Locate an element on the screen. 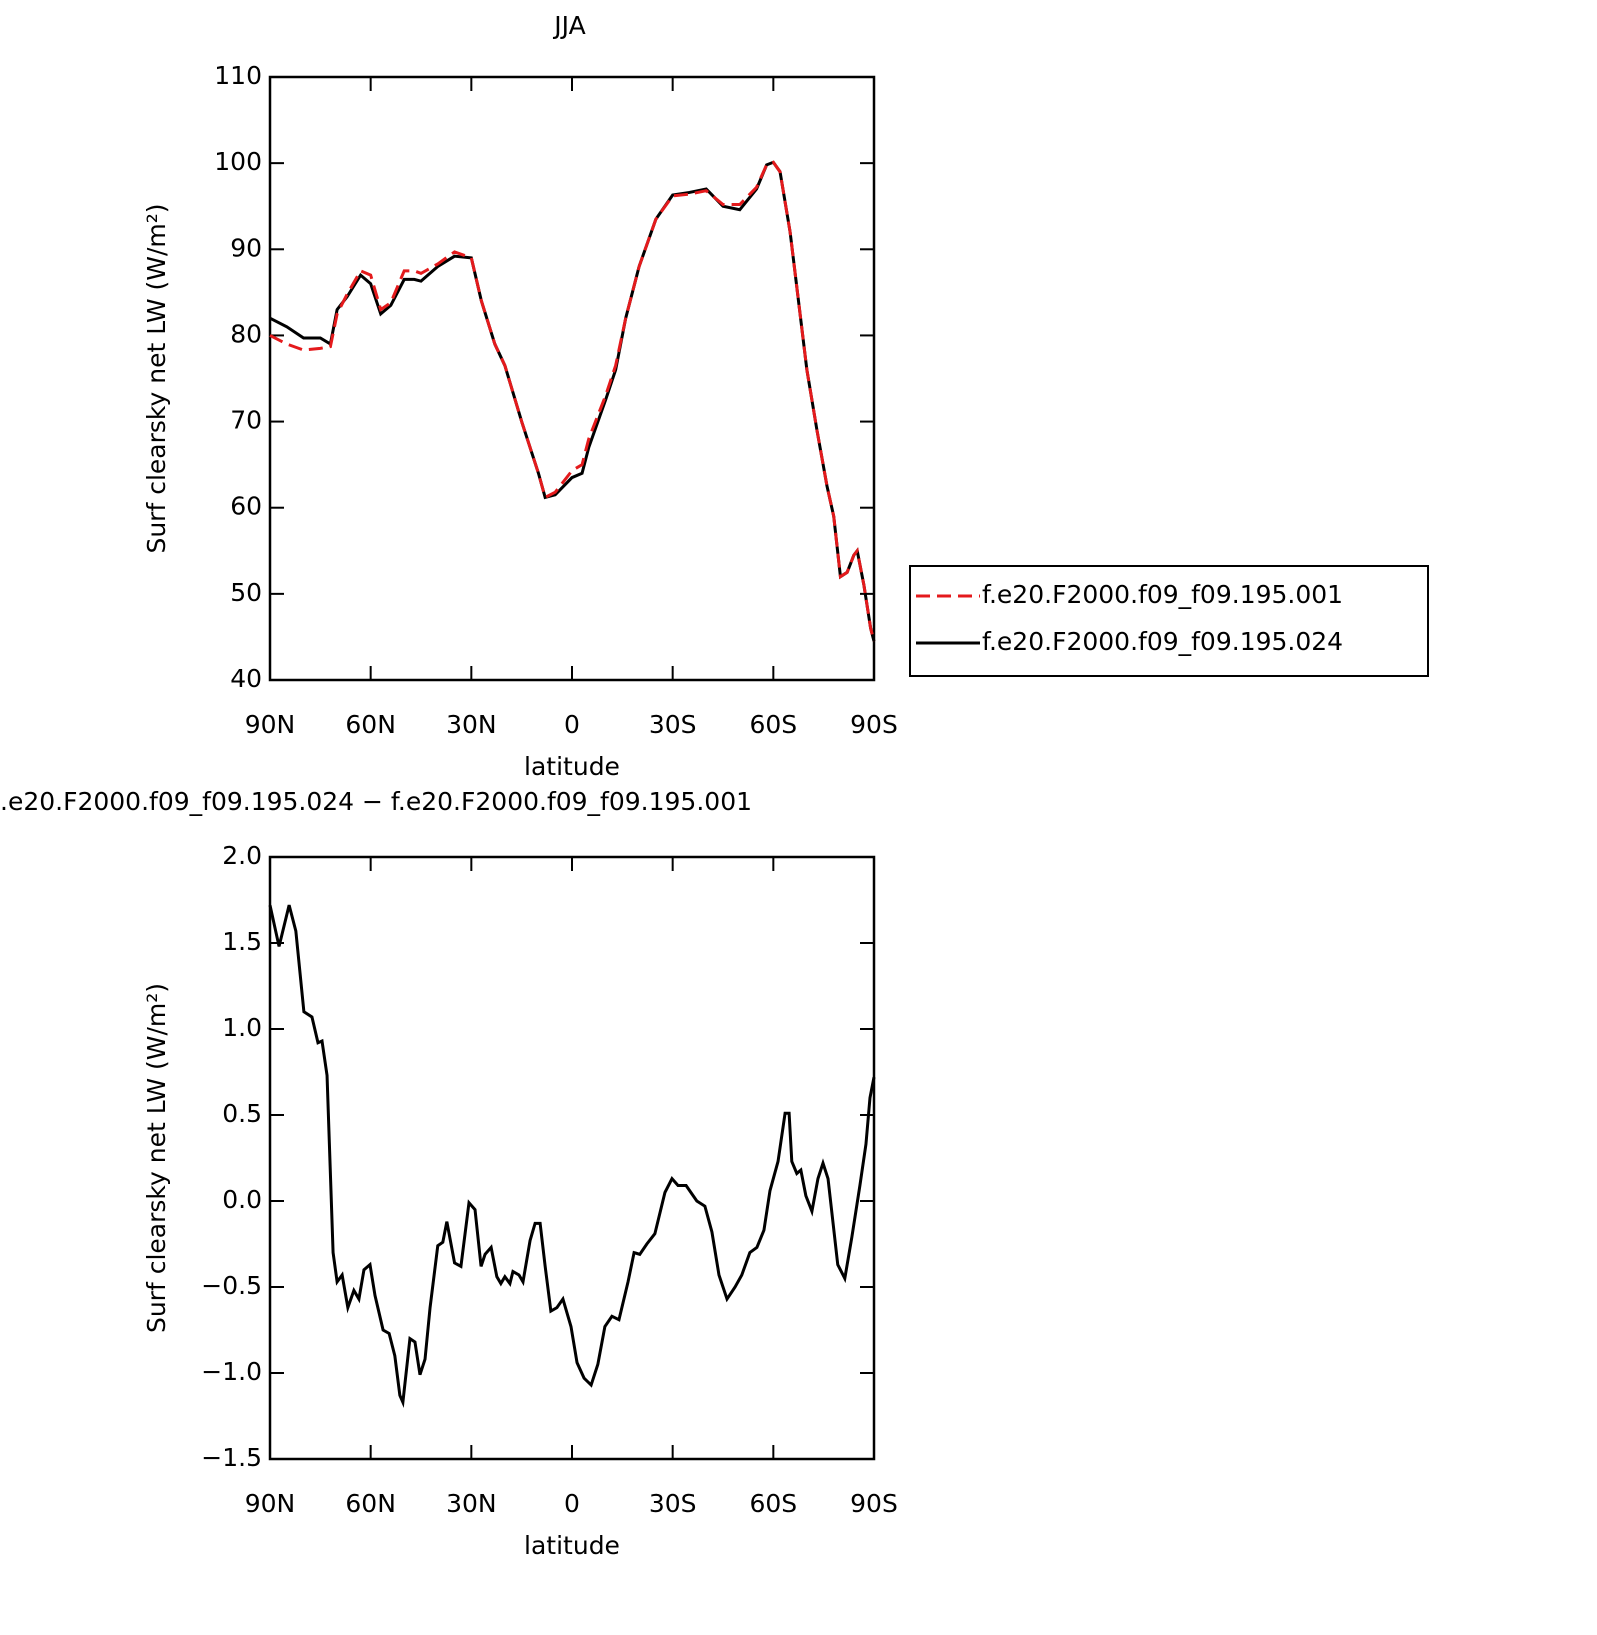 This screenshot has height=1635, width=1597. y-tick-label: 60 is located at coordinates (246, 506).